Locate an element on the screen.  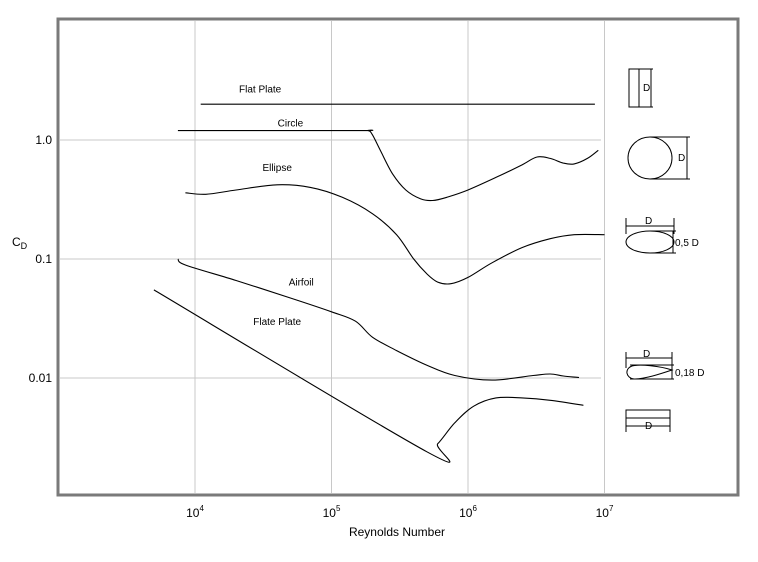
series-label-flate-plate: Flate Plate is located at coordinates (277, 322).